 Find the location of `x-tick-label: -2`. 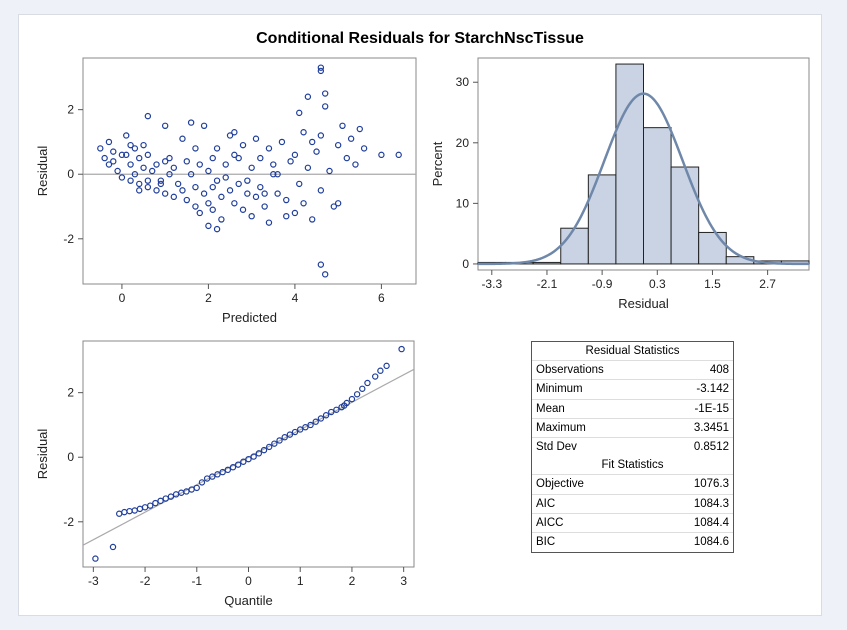

x-tick-label: -2 is located at coordinates (145, 581).